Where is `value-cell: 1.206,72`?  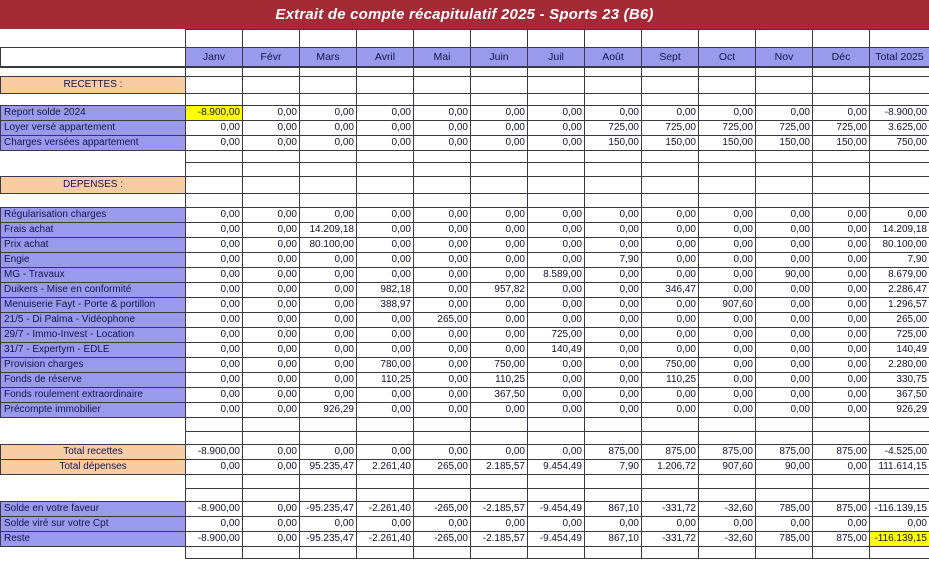
value-cell: 1.206,72 is located at coordinates (670, 467).